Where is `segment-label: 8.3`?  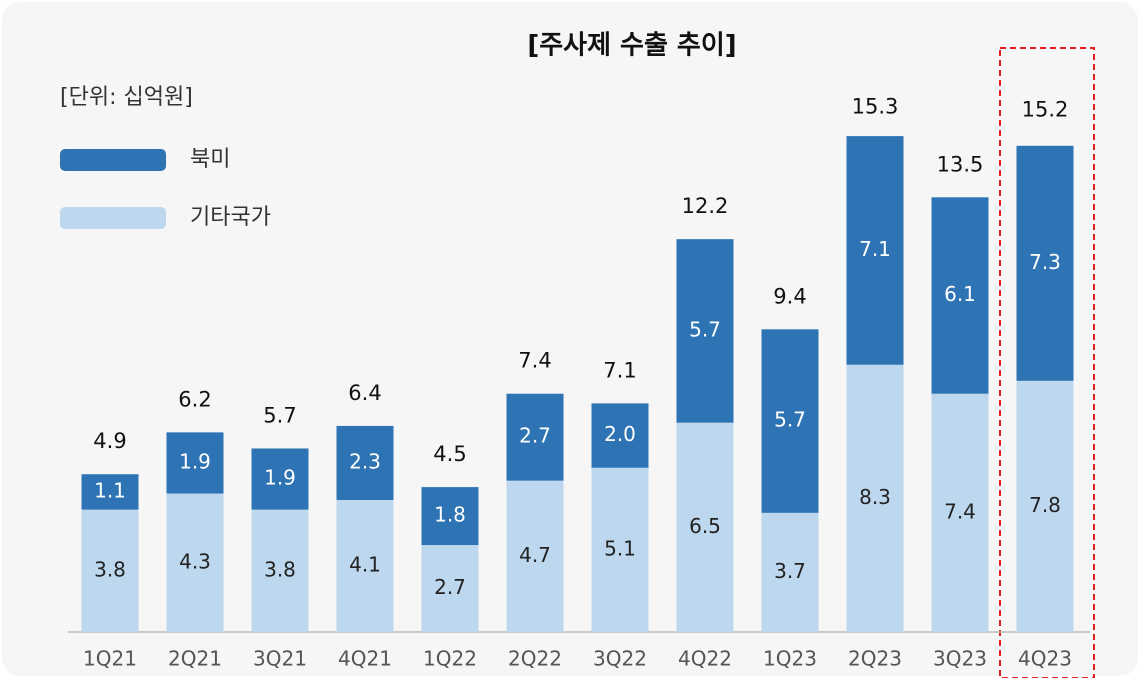 segment-label: 8.3 is located at coordinates (875, 497).